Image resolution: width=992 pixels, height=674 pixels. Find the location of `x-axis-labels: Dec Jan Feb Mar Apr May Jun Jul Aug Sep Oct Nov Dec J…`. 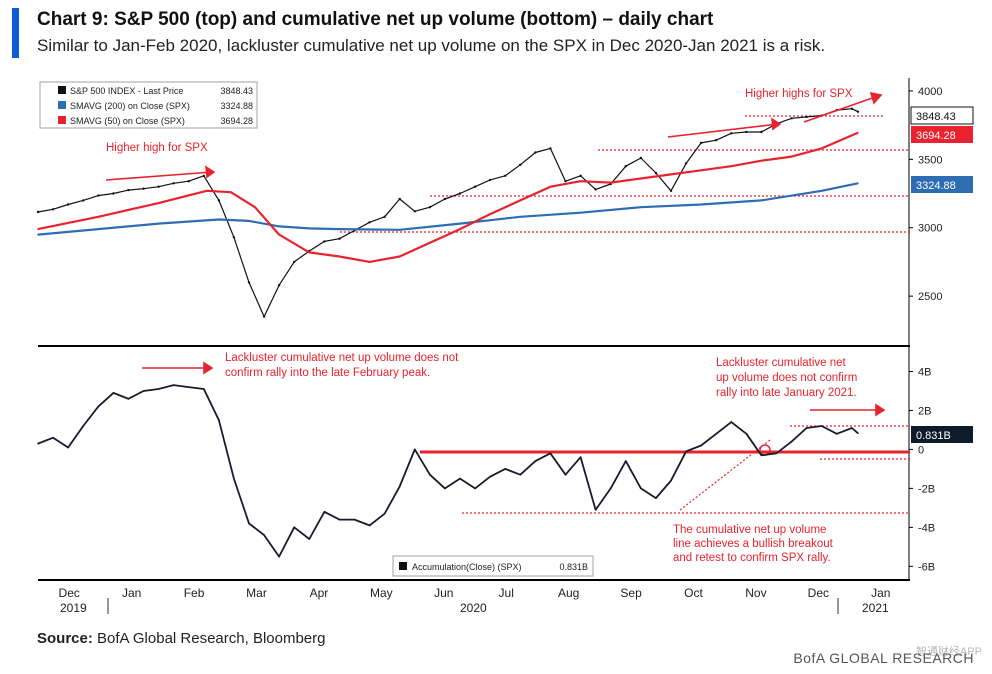

x-axis-labels: Dec Jan Feb Mar Apr May Jun Jul Aug Sep Oct Nov Dec J… is located at coordinates (475, 593).